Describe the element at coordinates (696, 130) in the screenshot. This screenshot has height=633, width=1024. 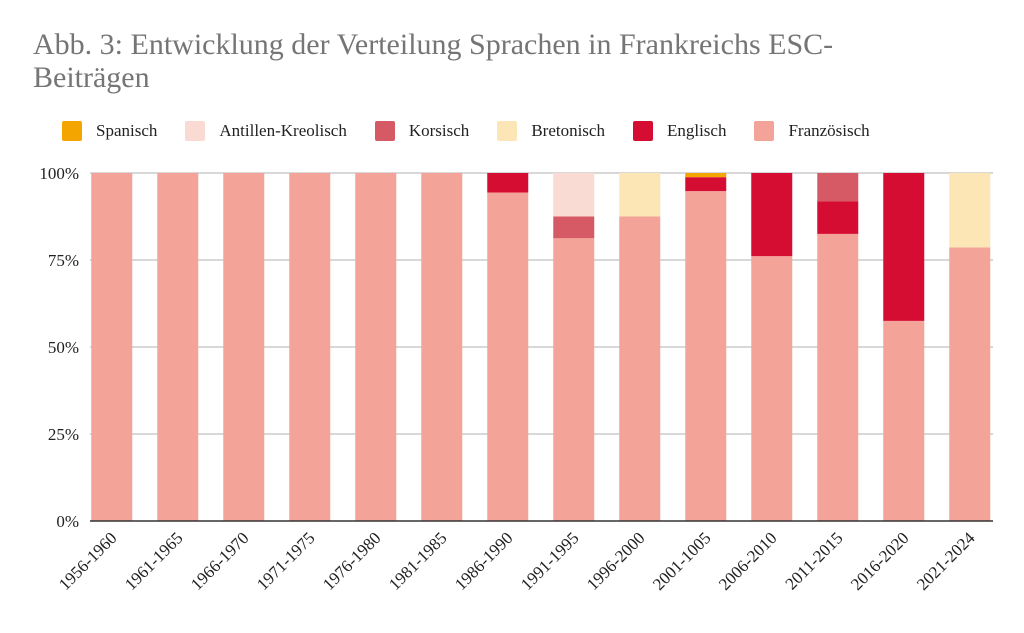
I see `legend-label: Englisch` at that location.